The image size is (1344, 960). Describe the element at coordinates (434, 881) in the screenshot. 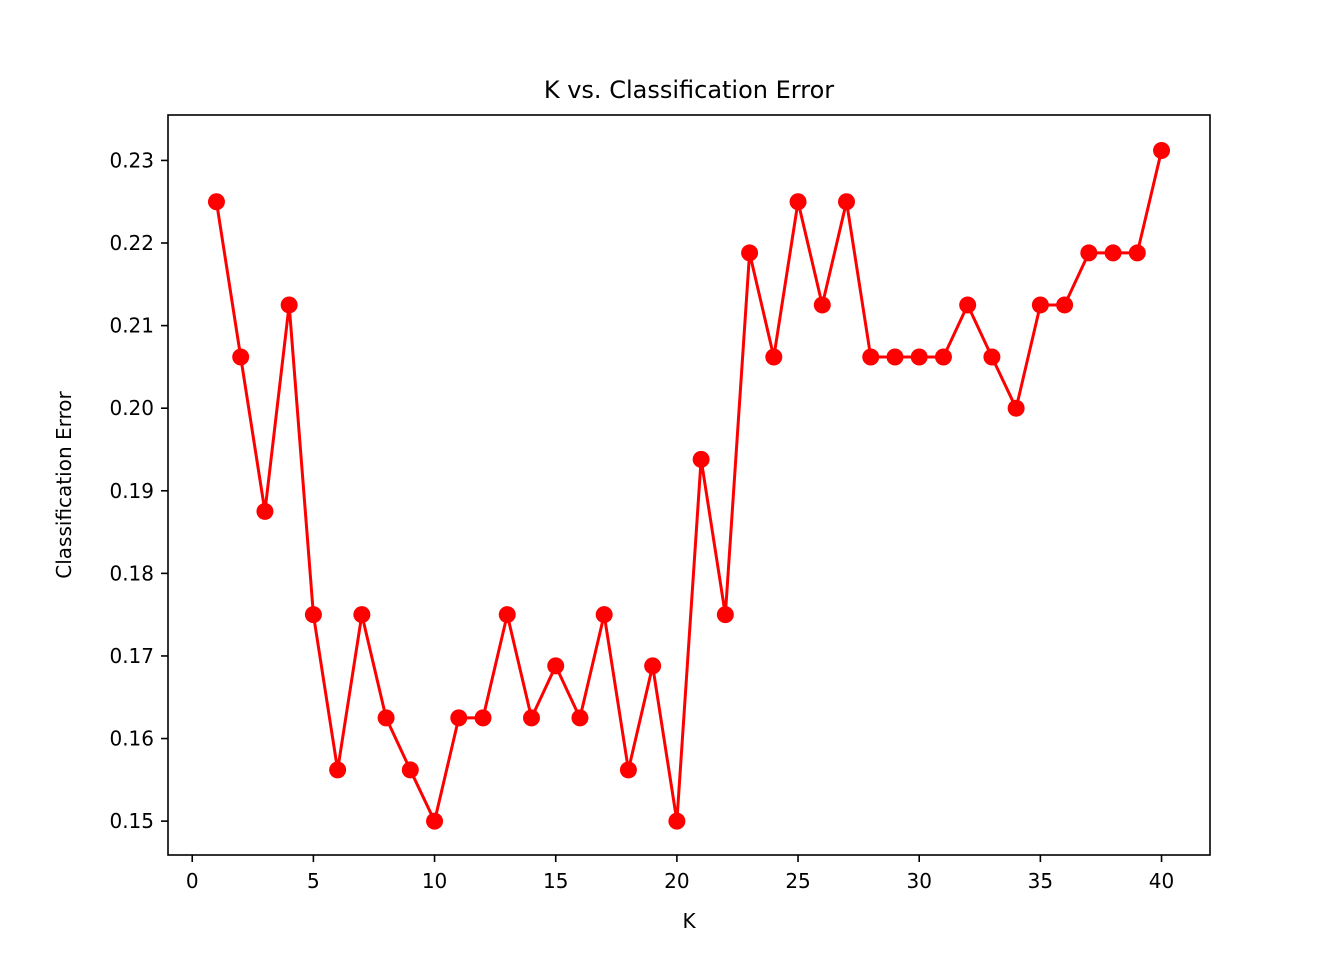

I see `x-tick-label: 10` at that location.